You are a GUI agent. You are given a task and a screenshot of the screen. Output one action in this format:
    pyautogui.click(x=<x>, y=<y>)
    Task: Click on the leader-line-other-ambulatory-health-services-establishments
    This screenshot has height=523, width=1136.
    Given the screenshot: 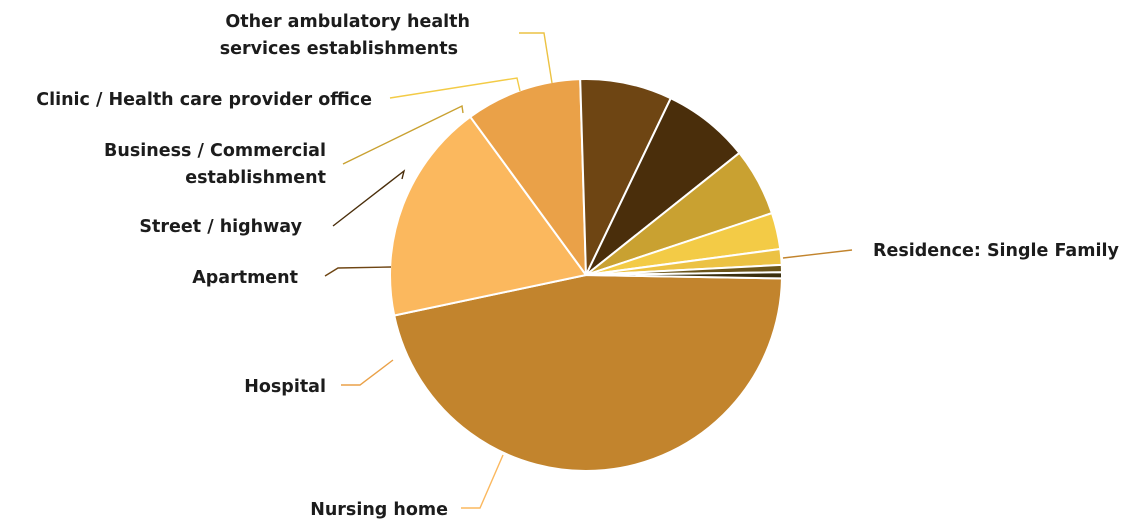 What is the action you would take?
    pyautogui.click(x=536, y=58)
    